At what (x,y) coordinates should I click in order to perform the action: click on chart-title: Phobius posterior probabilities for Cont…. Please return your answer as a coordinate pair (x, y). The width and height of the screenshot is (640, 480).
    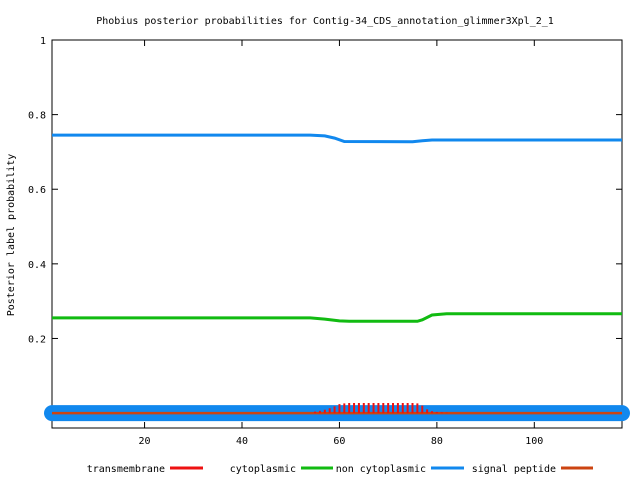
    Looking at the image, I should click on (325, 21).